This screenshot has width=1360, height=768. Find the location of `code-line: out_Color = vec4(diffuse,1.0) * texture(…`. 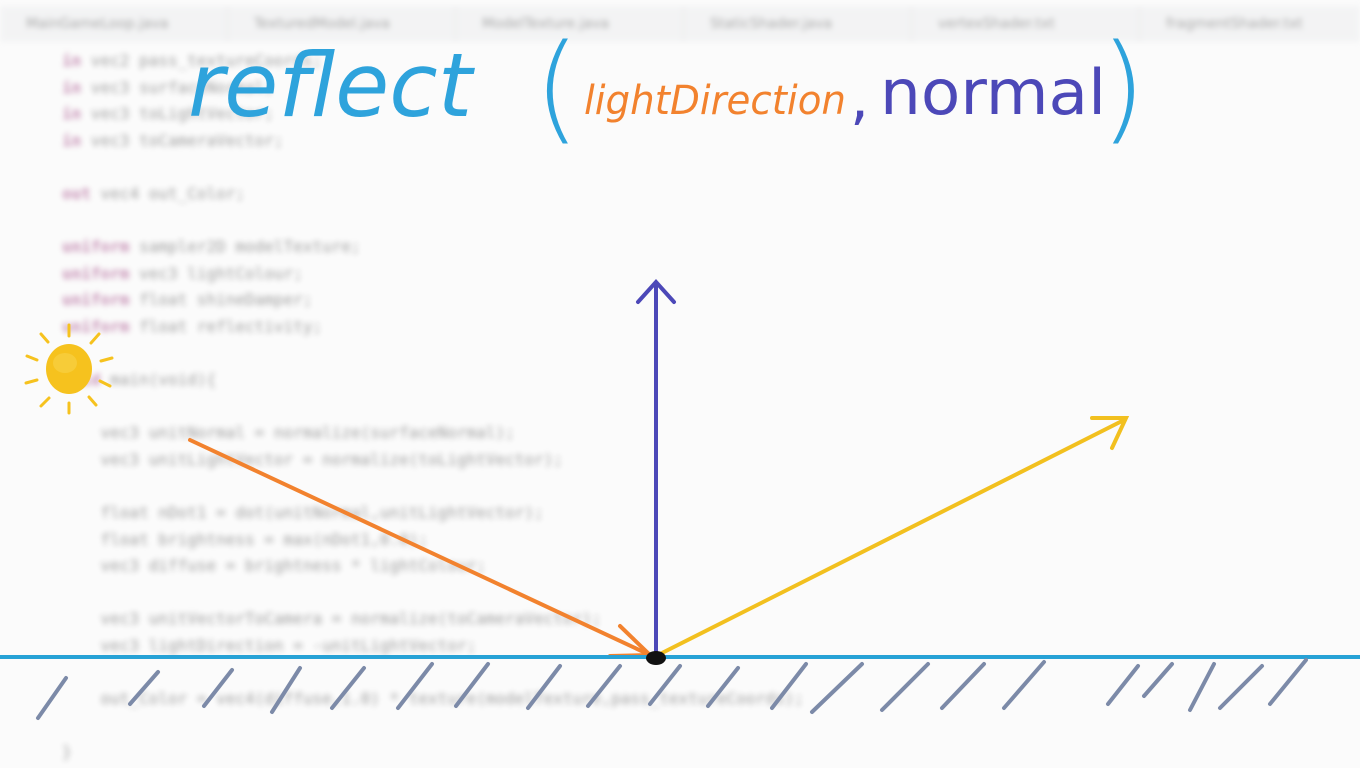

code-line: out_Color = vec4(diffuse,1.0) * texture(… is located at coordinates (680, 699).